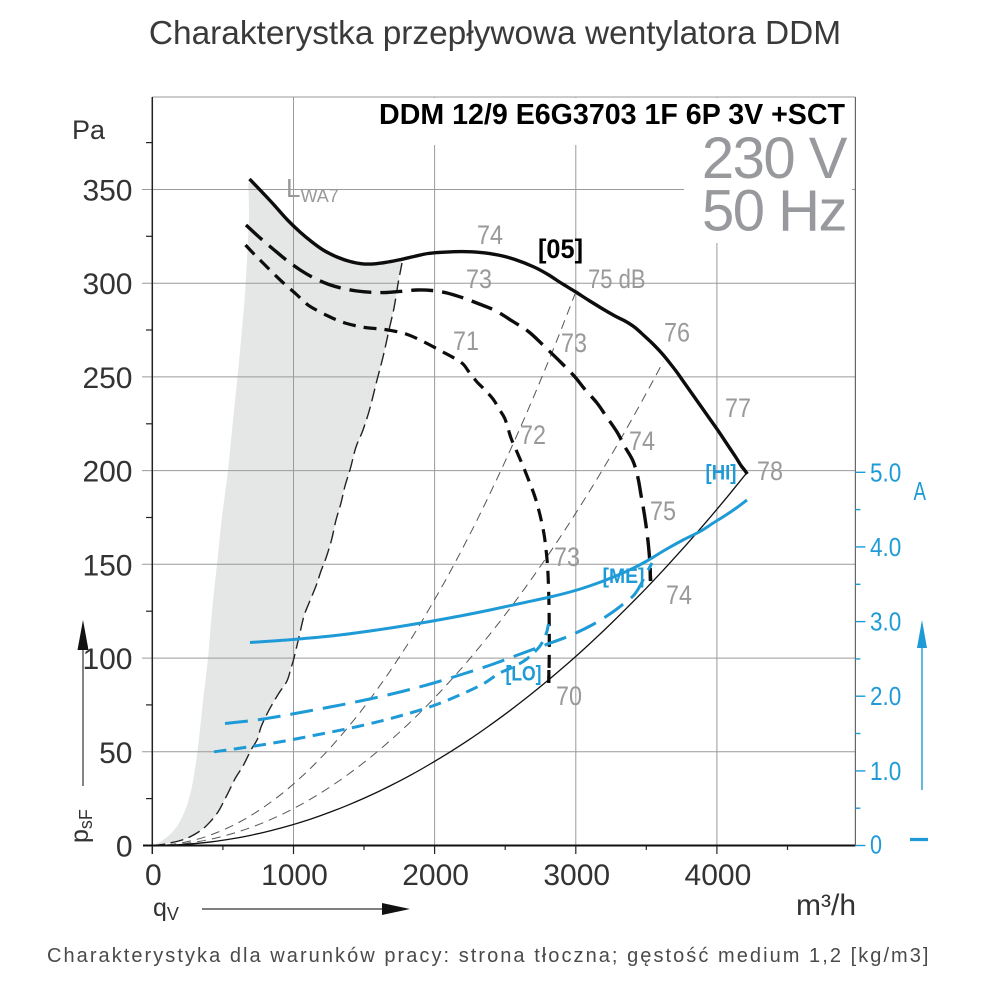 Image resolution: width=1000 pixels, height=993 pixels. What do you see at coordinates (115, 753) in the screenshot?
I see `svg-text: 50` at bounding box center [115, 753].